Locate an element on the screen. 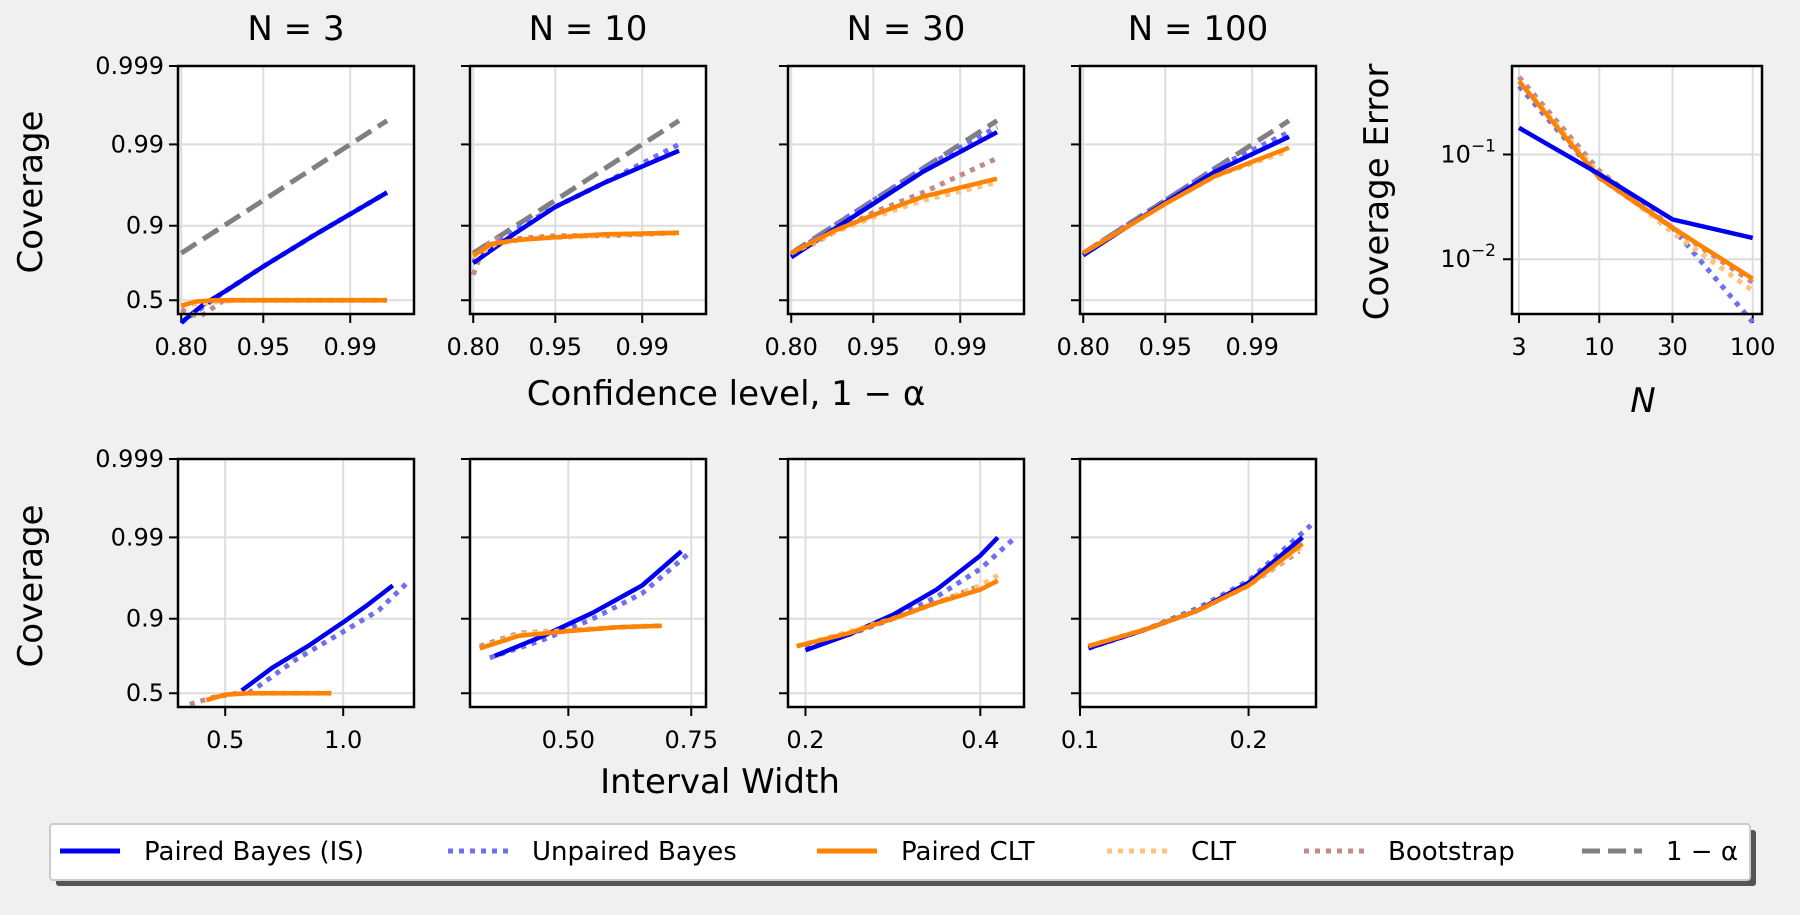 Image resolution: width=1800 pixels, height=915 pixels. coverage-error-y-tick-label: 10⁻¹ is located at coordinates (1468, 153).